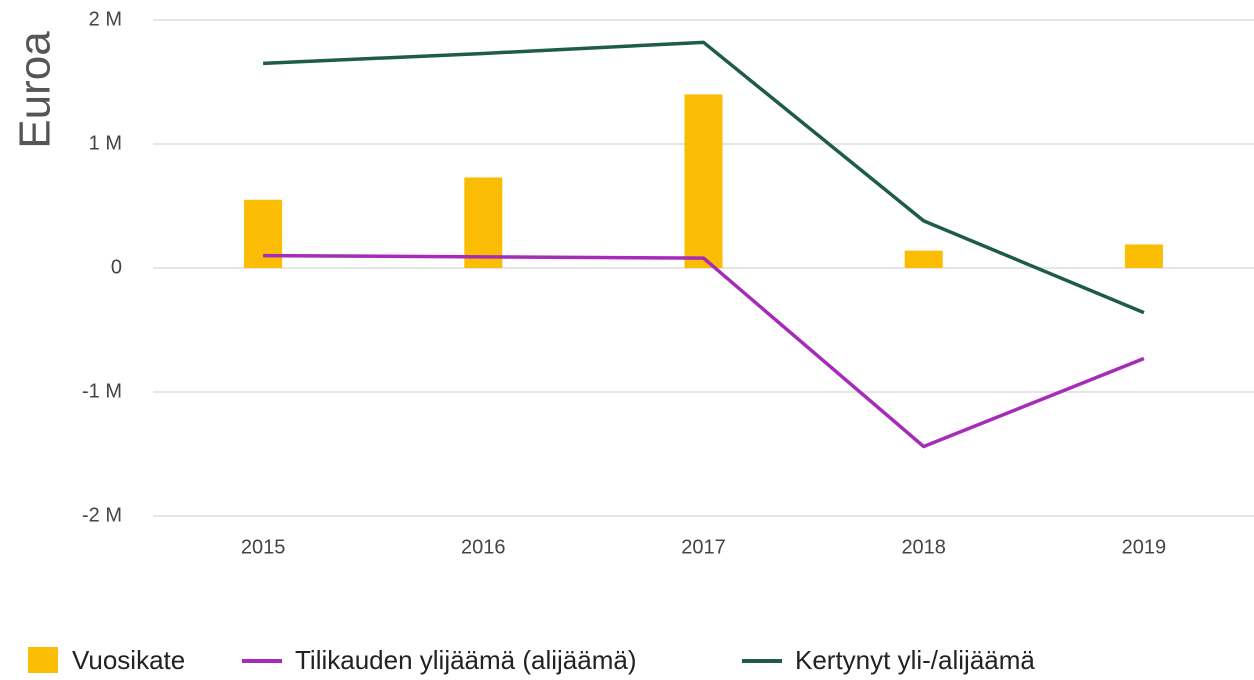 This screenshot has height=680, width=1254. I want to click on legend-label: Tilikauden ylijäämä (alijäämä), so click(466, 660).